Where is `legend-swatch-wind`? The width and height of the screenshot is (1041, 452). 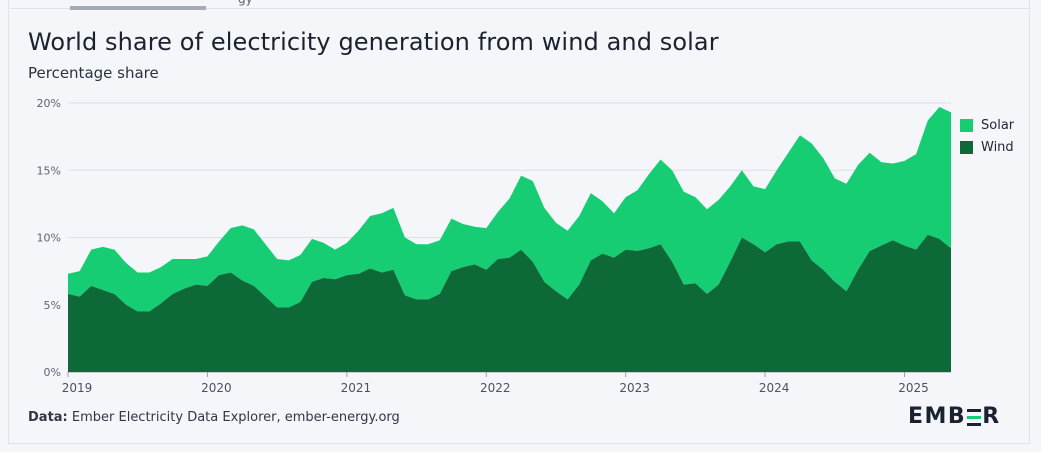
legend-swatch-wind is located at coordinates (966, 147).